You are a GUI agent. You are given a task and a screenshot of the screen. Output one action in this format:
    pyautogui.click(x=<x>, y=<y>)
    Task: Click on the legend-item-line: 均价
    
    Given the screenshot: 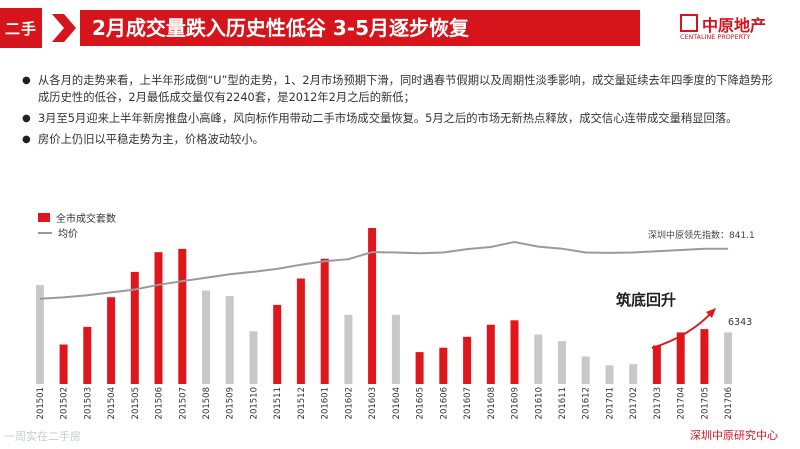 What is the action you would take?
    pyautogui.click(x=77, y=232)
    